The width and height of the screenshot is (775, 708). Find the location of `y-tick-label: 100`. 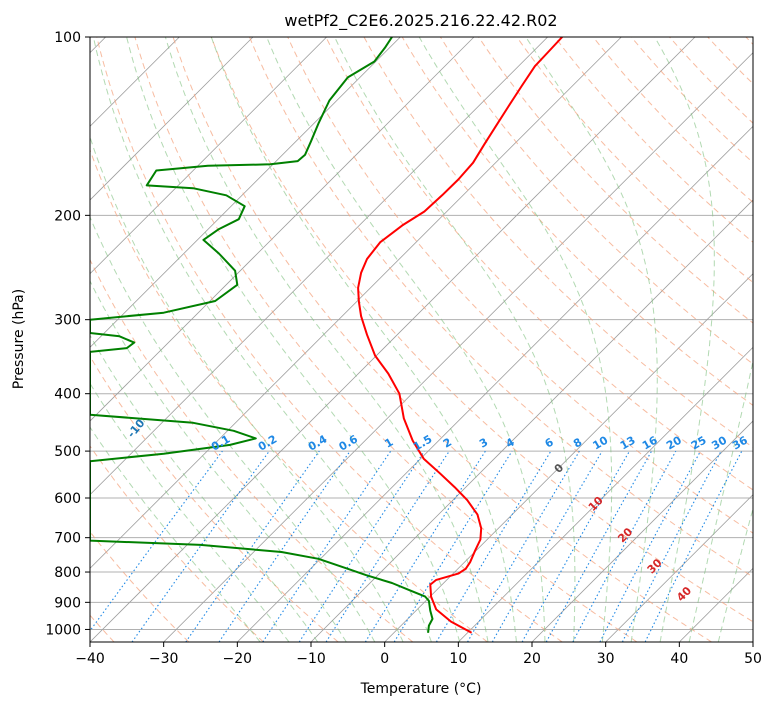

y-tick-label: 100 is located at coordinates (67, 38).